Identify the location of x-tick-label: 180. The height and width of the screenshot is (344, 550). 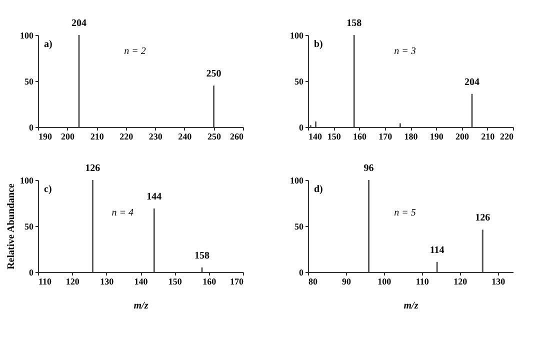
(411, 137).